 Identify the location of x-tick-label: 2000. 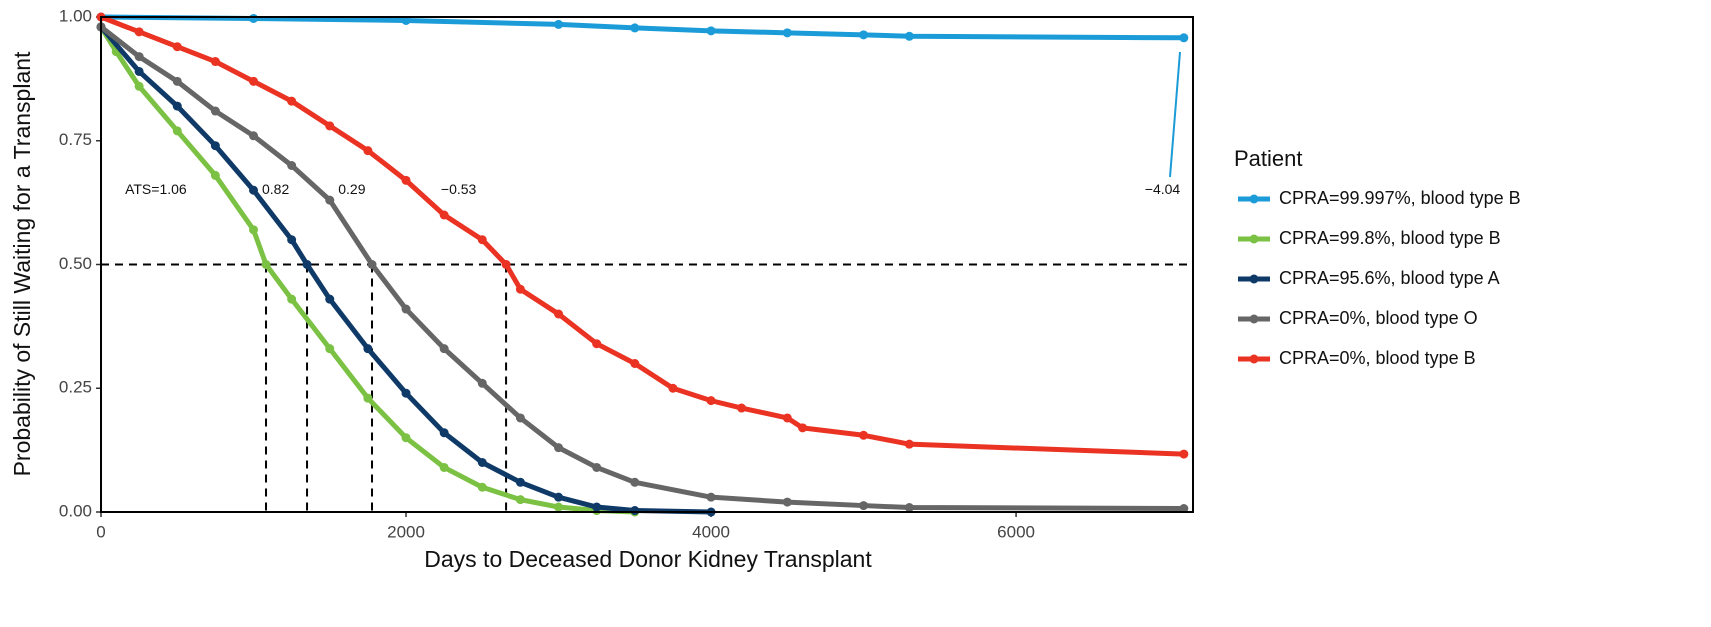
(406, 531).